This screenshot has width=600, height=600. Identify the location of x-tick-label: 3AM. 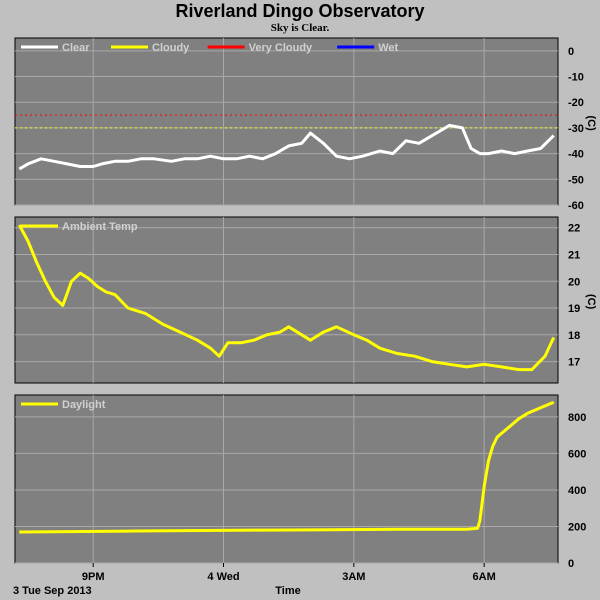
(353, 577).